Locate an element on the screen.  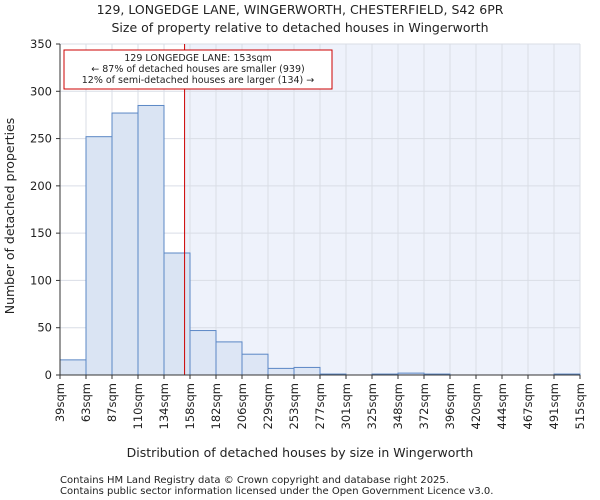
x-tick-label: 134sqm is located at coordinates (164, 406).